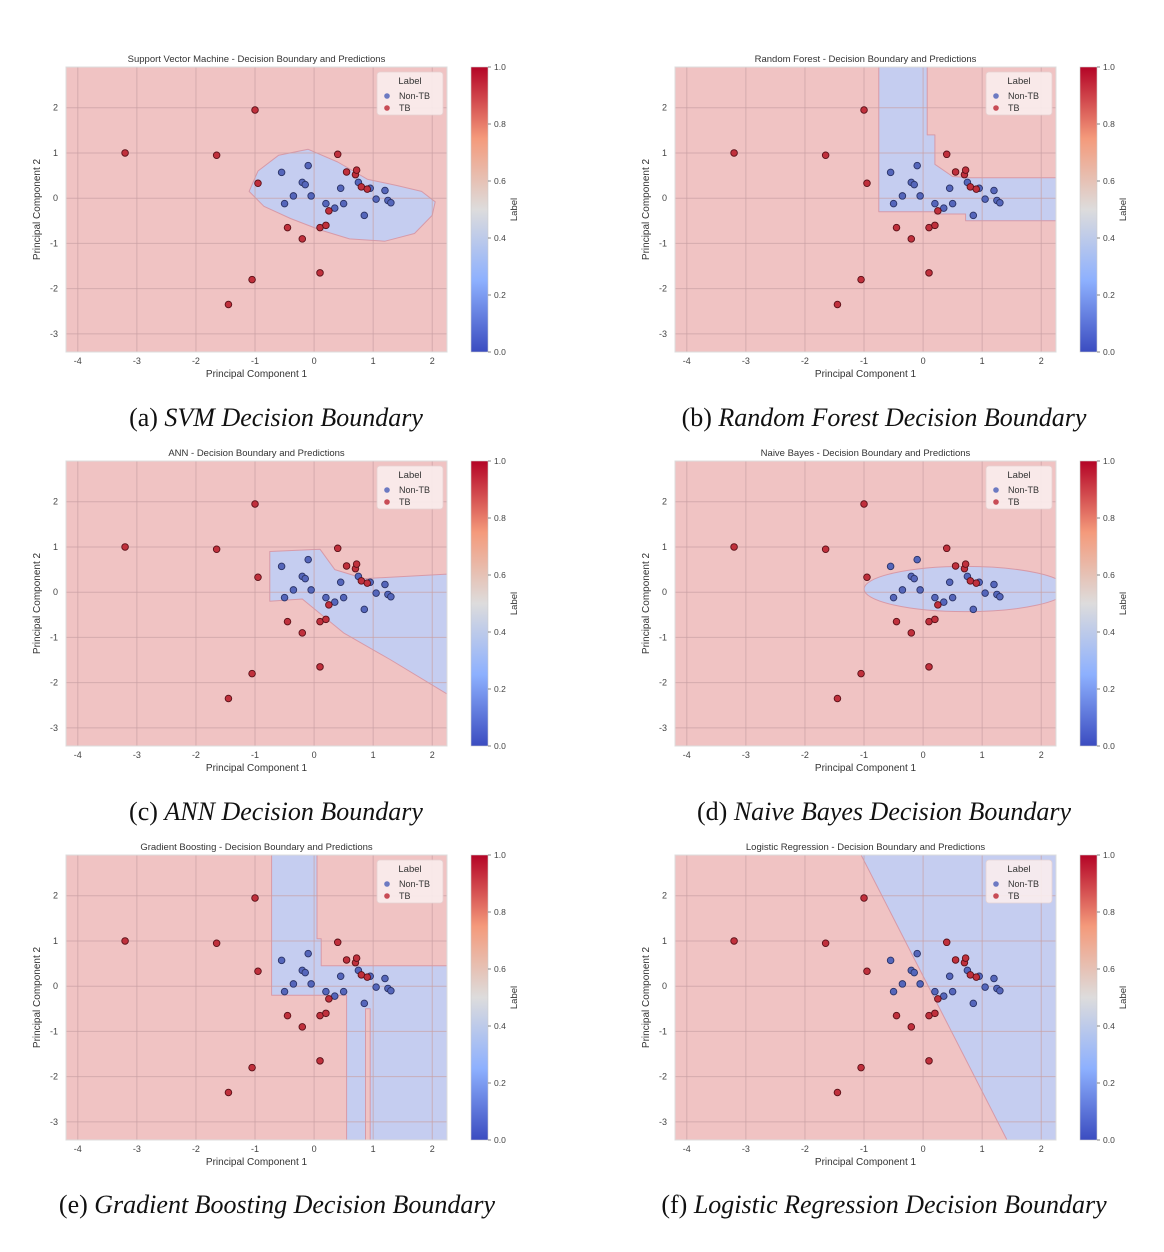 Image resolution: width=1164 pixels, height=1252 pixels. What do you see at coordinates (1023, 490) in the screenshot?
I see `chart-d-legend-entry-non-tb: Non-TB` at bounding box center [1023, 490].